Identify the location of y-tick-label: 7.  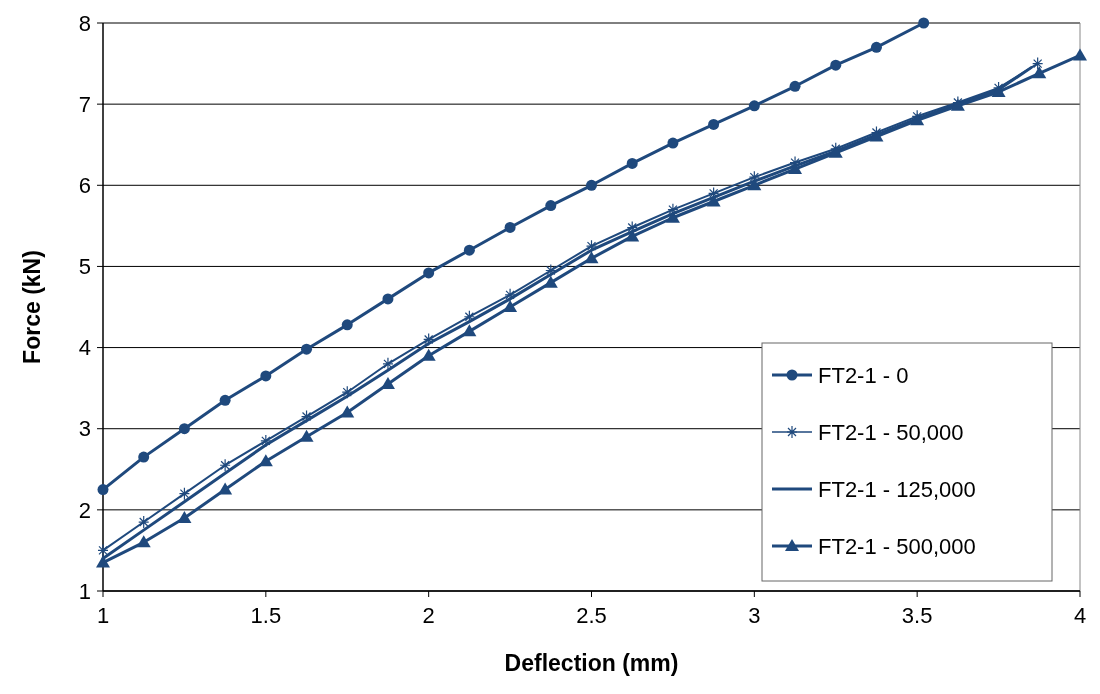
(84, 104).